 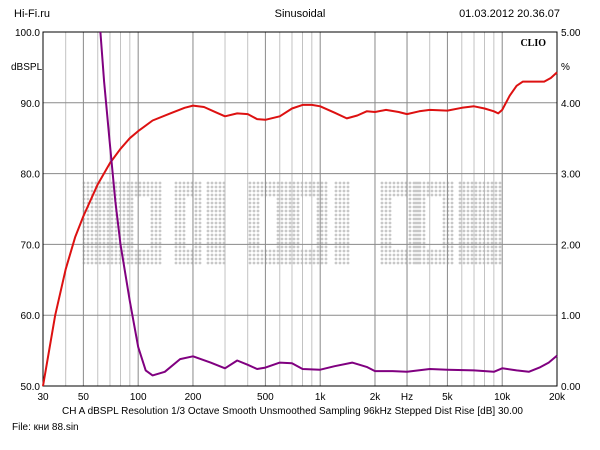 I want to click on y-left-tick-label: 80.0, so click(x=31, y=175).